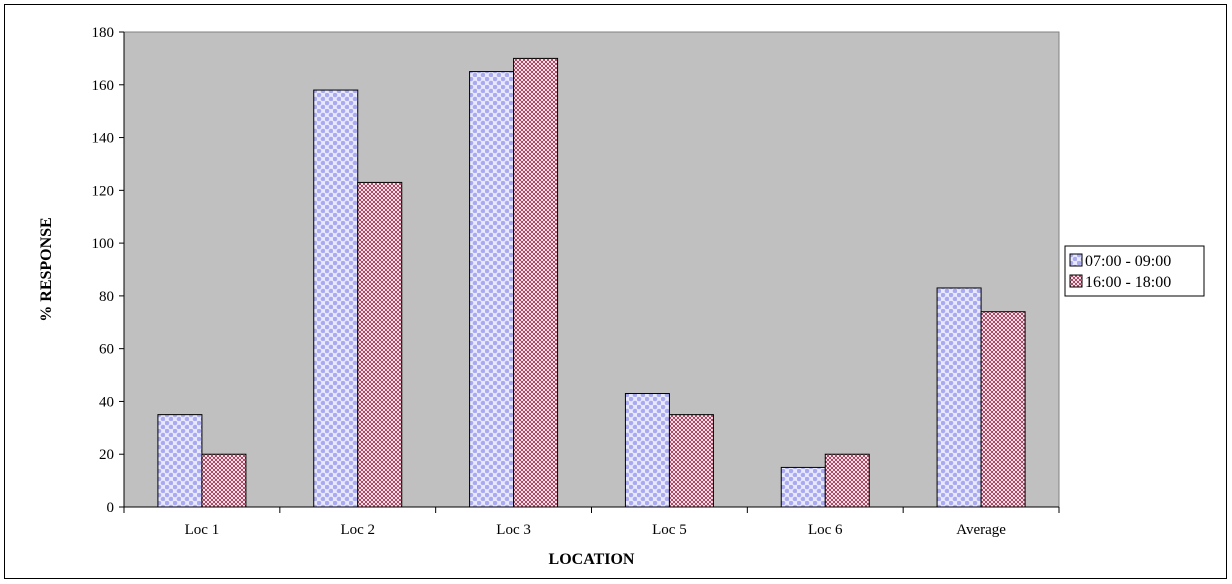 The image size is (1232, 584). Describe the element at coordinates (1003, 409) in the screenshot. I see `bar-2-average` at that location.